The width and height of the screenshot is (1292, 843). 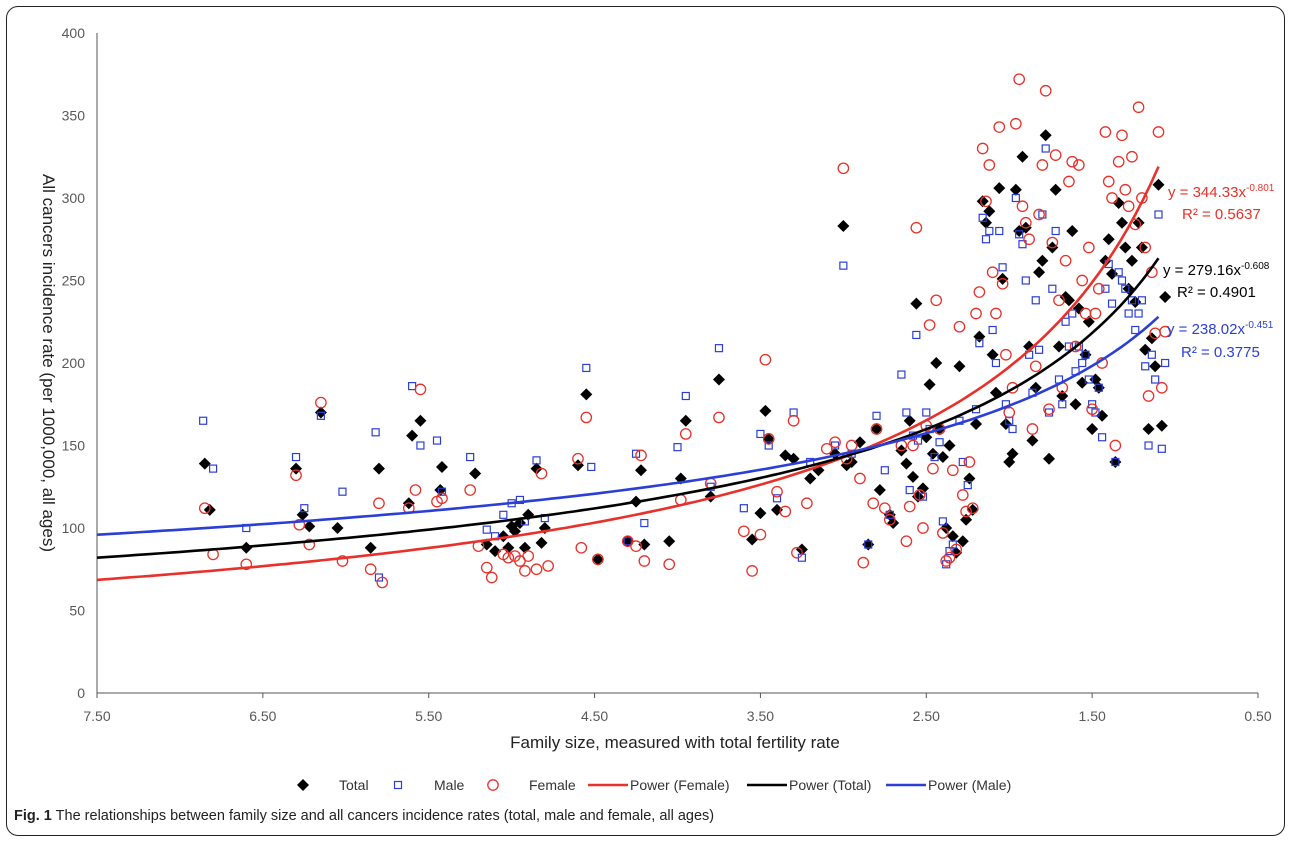 I want to click on y-tick-label: 200, so click(x=74, y=363).